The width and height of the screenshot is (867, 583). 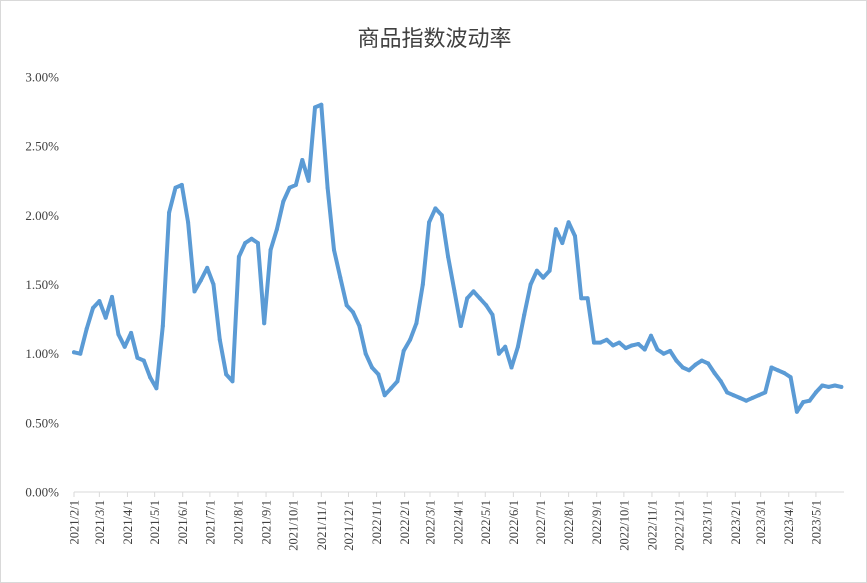 I want to click on x-tick-label: 2021/3/1, so click(x=100, y=522).